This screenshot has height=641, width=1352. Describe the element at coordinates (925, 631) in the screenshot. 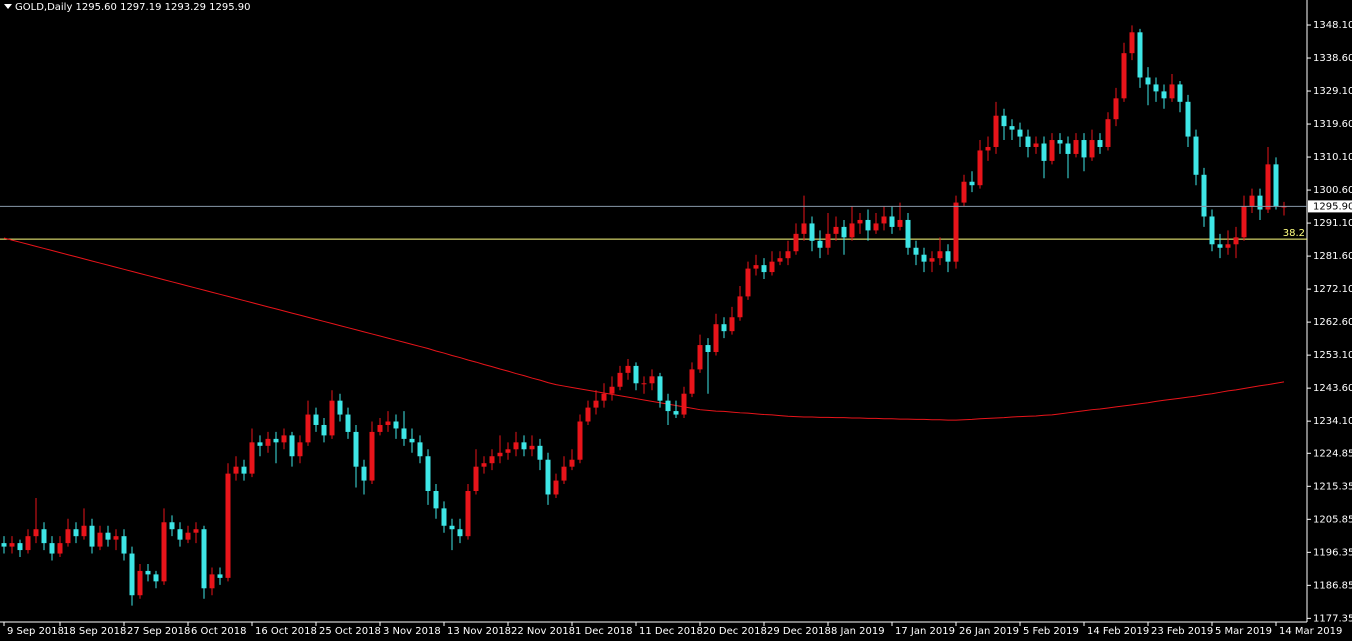

I see `x-tick-label: 17 Jan 2019` at that location.